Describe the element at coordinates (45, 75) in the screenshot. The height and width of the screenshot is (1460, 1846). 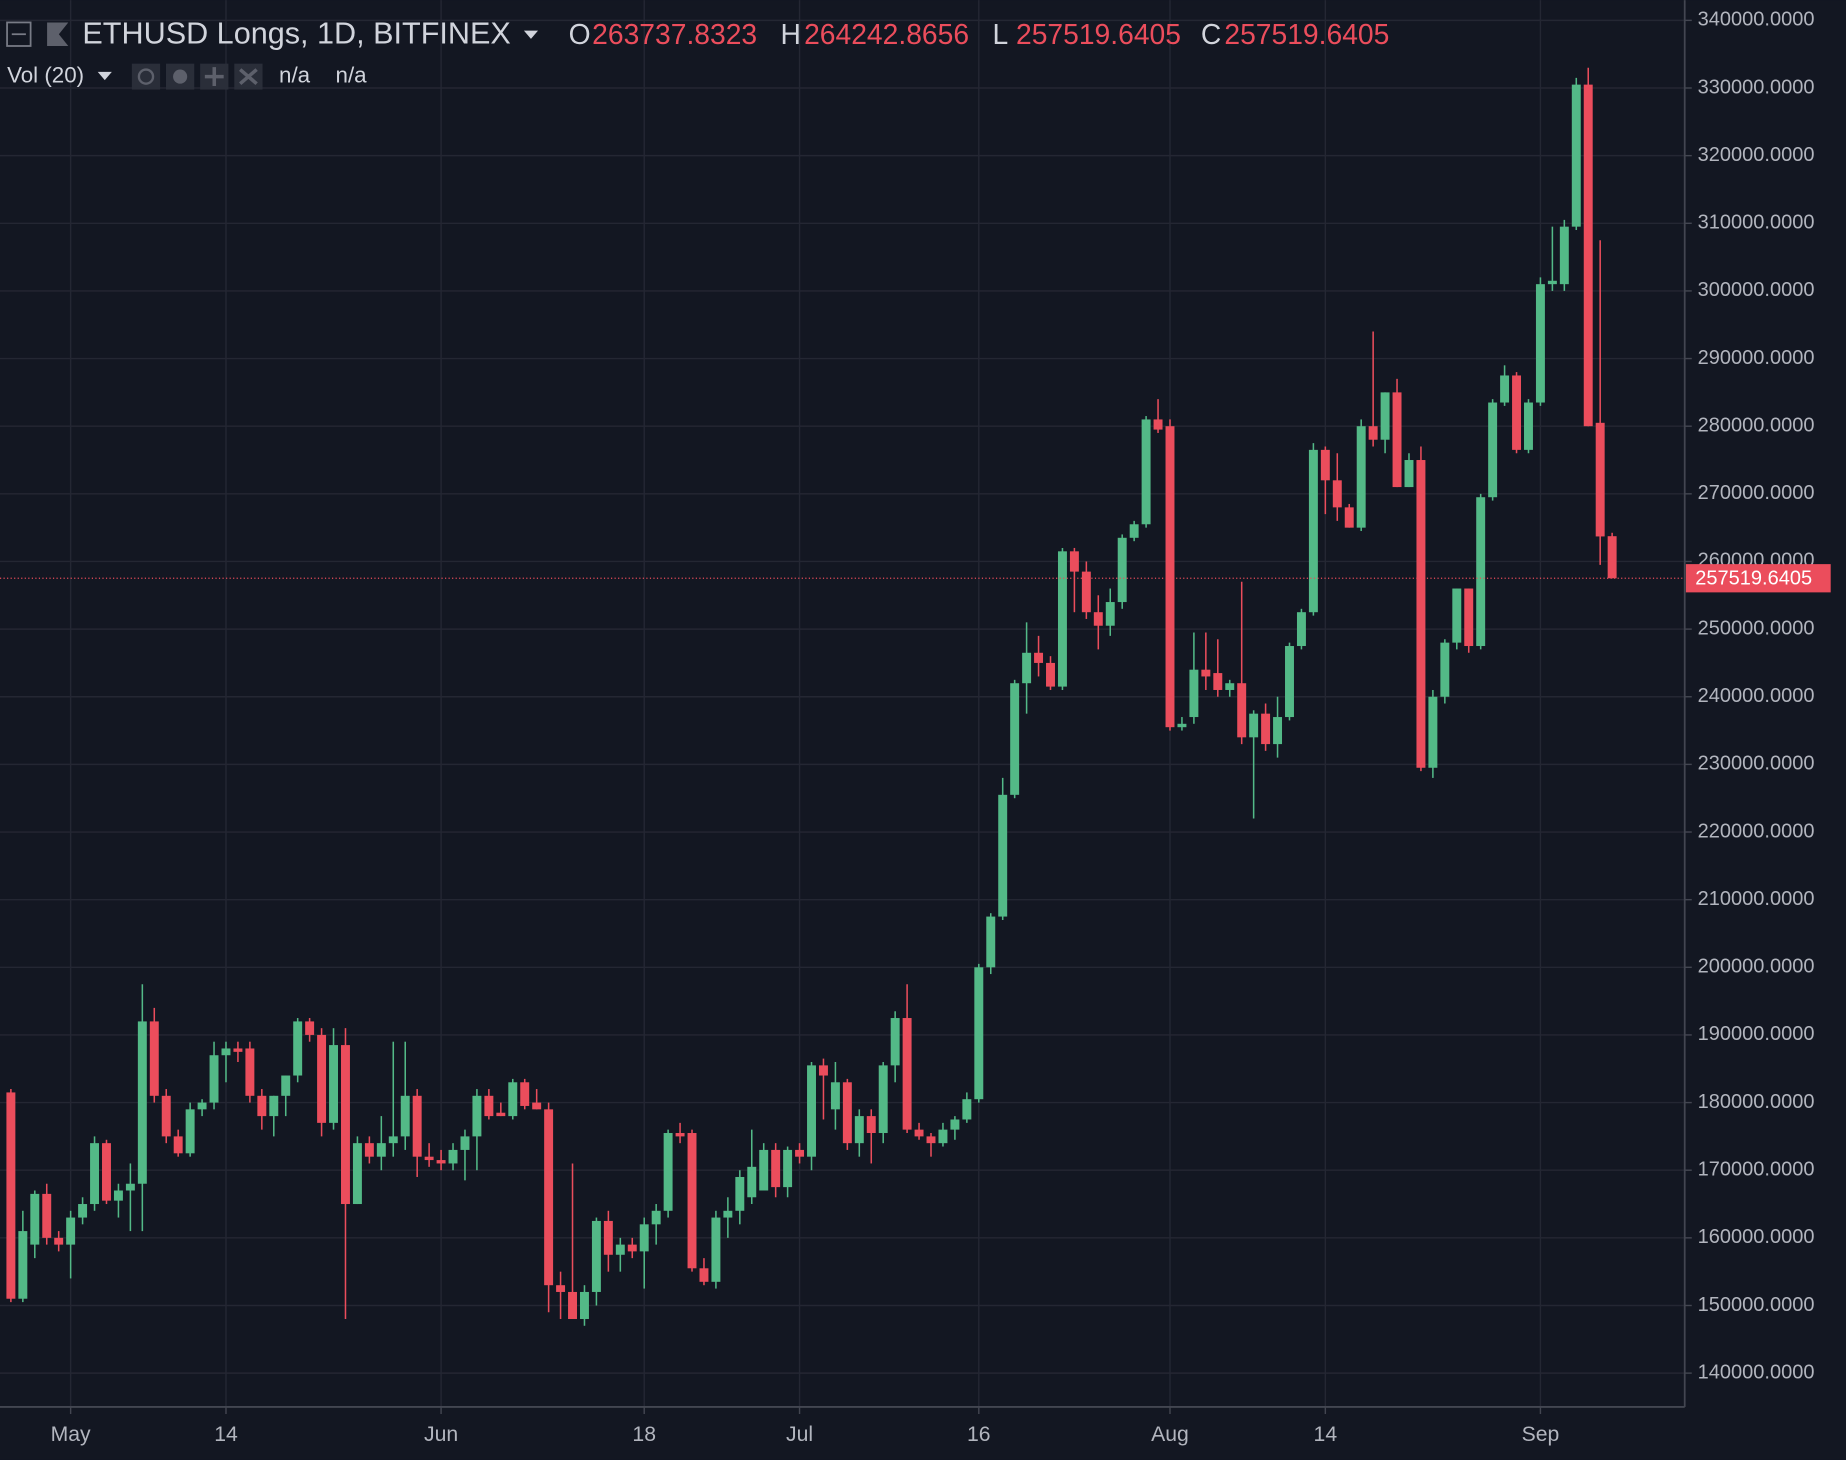
I see `indicator-title: Vol (20)` at that location.